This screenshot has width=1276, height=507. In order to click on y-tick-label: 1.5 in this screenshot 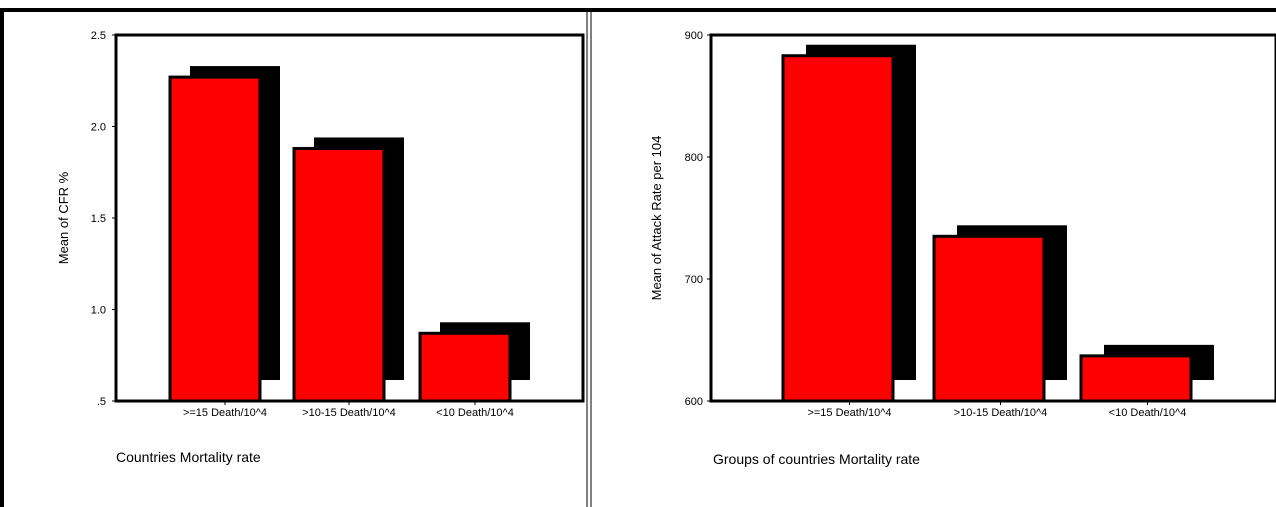, I will do `click(98, 219)`.